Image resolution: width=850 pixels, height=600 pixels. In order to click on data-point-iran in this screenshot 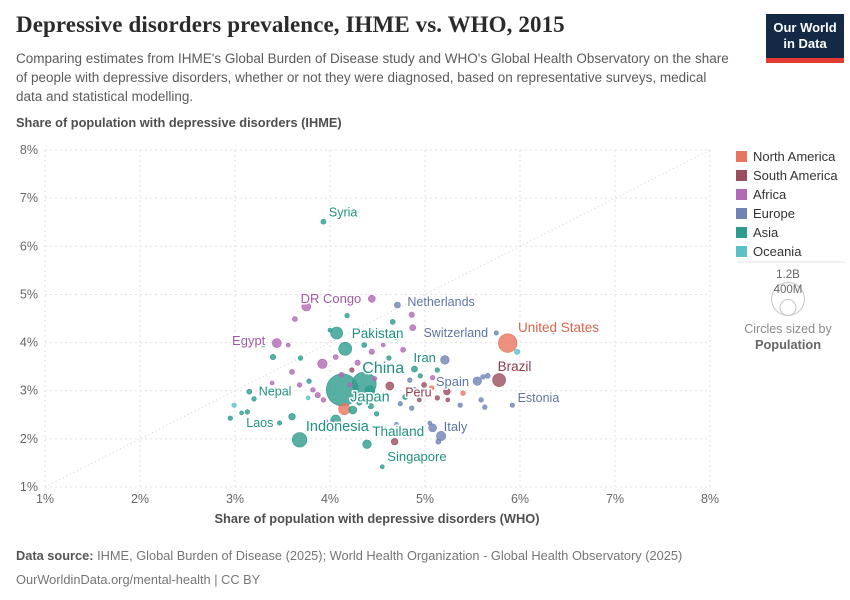, I will do `click(414, 369)`.